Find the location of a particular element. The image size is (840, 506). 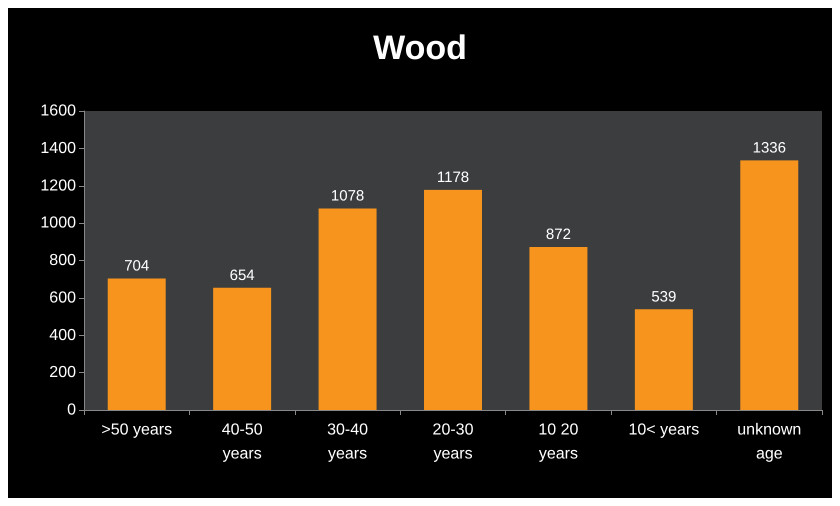

data-label: 654 is located at coordinates (242, 275).